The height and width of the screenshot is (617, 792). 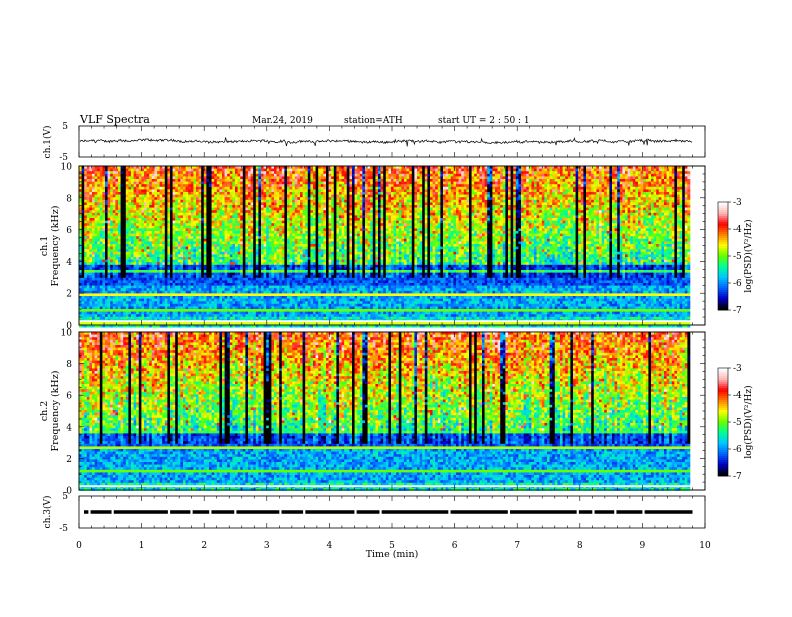 I want to click on ch1-wave-ytick-bottom: -5, so click(x=63, y=158).